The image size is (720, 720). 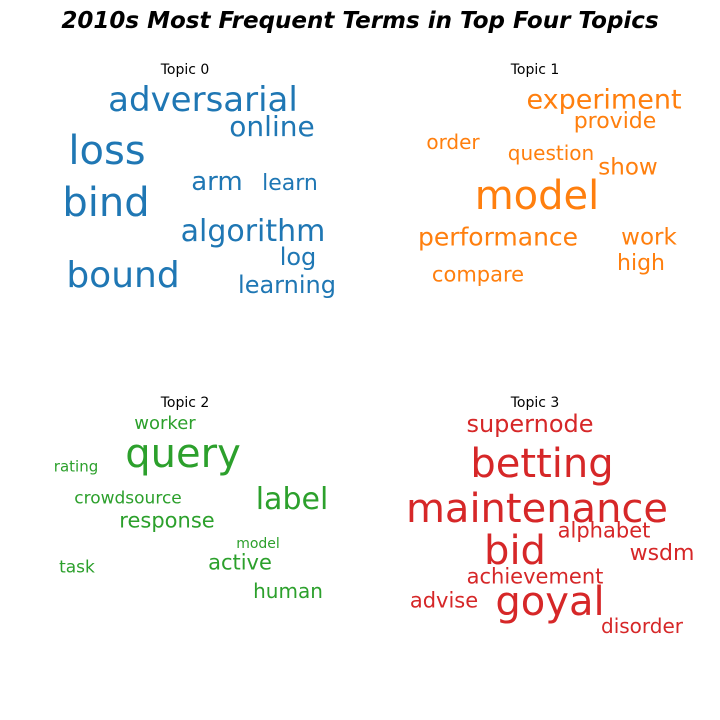 What do you see at coordinates (298, 257) in the screenshot?
I see `word-log: log` at bounding box center [298, 257].